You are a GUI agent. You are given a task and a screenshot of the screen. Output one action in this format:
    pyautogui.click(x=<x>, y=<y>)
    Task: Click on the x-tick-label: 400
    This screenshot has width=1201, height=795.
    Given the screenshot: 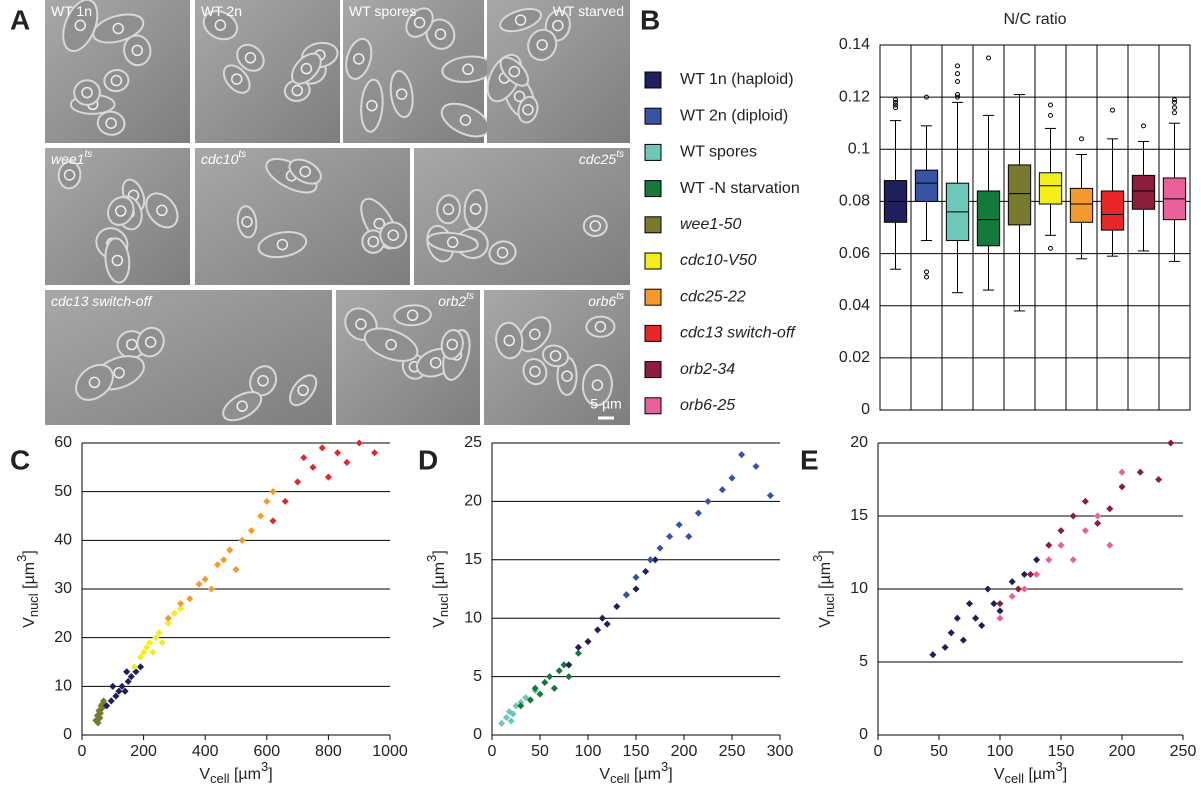 What is the action you would take?
    pyautogui.click(x=205, y=751)
    